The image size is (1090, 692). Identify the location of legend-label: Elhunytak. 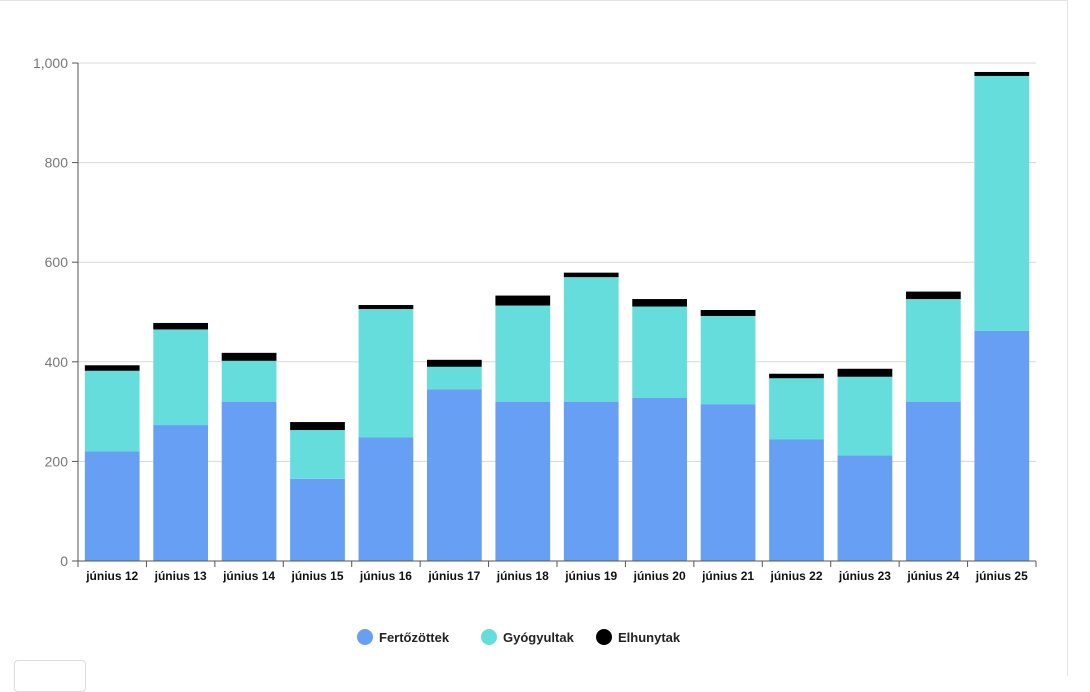
(649, 637).